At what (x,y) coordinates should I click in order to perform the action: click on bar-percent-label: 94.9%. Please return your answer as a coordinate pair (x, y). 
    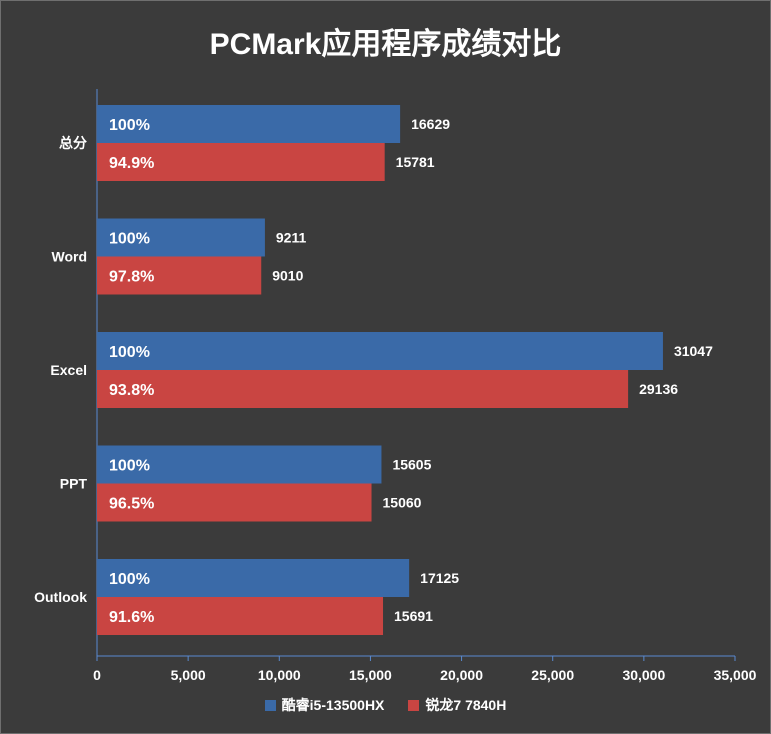
    Looking at the image, I should click on (131, 163).